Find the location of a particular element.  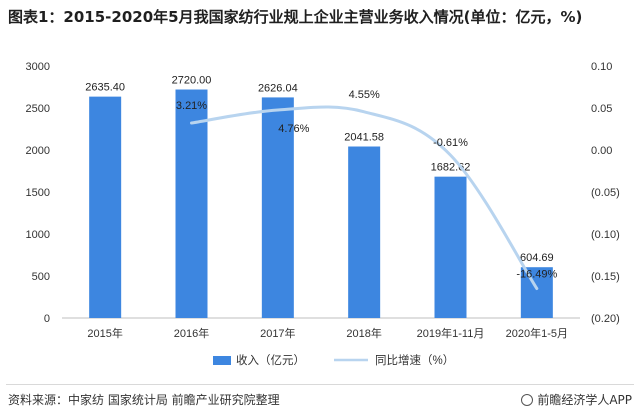

right-tick-label: 0.05 is located at coordinates (601, 109).